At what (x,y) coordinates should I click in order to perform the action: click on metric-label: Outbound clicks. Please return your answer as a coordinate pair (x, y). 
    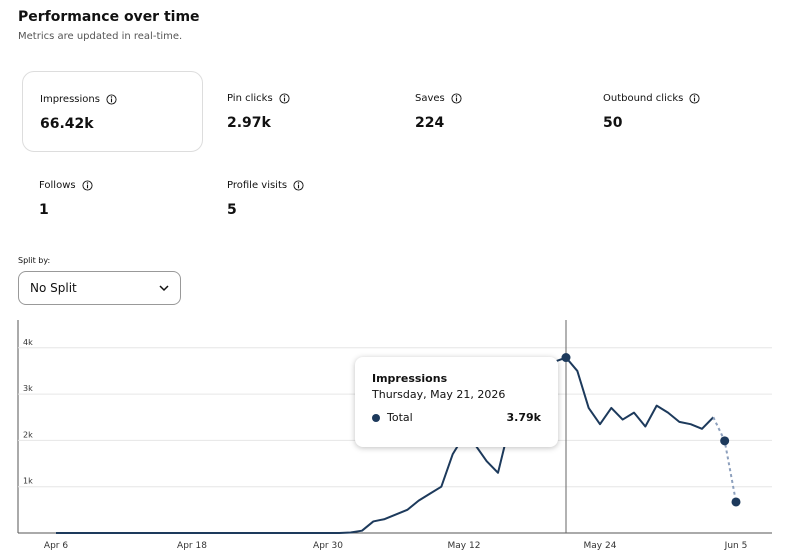
    Looking at the image, I should click on (643, 98).